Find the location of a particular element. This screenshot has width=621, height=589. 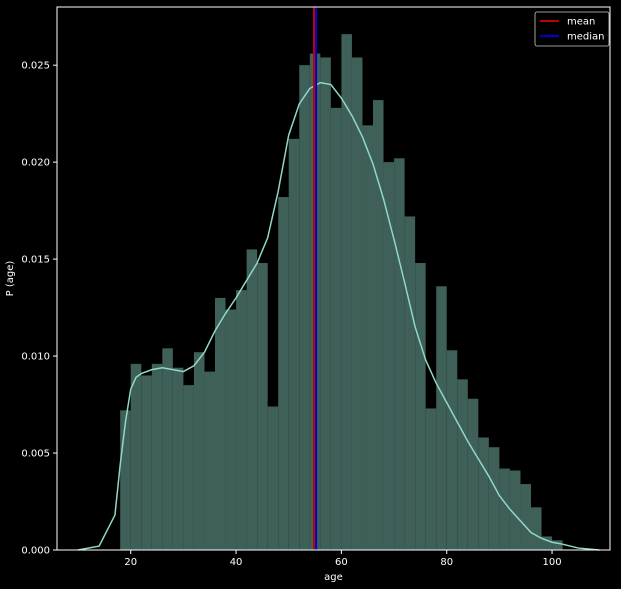

x-tick-label: 40 is located at coordinates (236, 562).